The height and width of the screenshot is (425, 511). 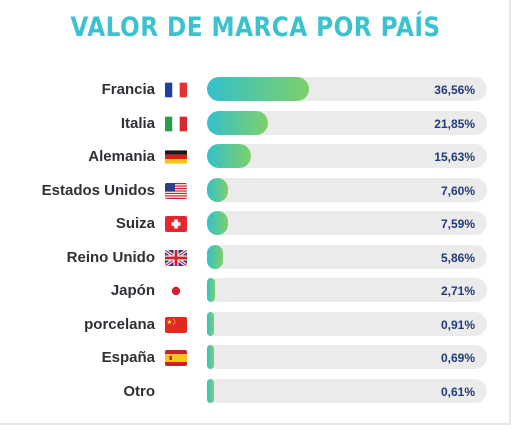 What do you see at coordinates (139, 391) in the screenshot?
I see `category-label: Otro` at bounding box center [139, 391].